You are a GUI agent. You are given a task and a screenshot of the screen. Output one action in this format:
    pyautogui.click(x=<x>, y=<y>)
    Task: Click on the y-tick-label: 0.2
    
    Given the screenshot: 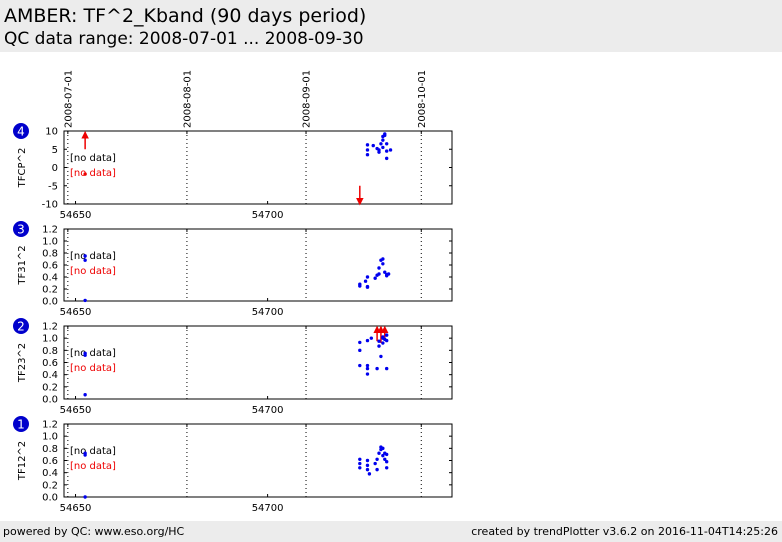 What is the action you would take?
    pyautogui.click(x=50, y=290)
    